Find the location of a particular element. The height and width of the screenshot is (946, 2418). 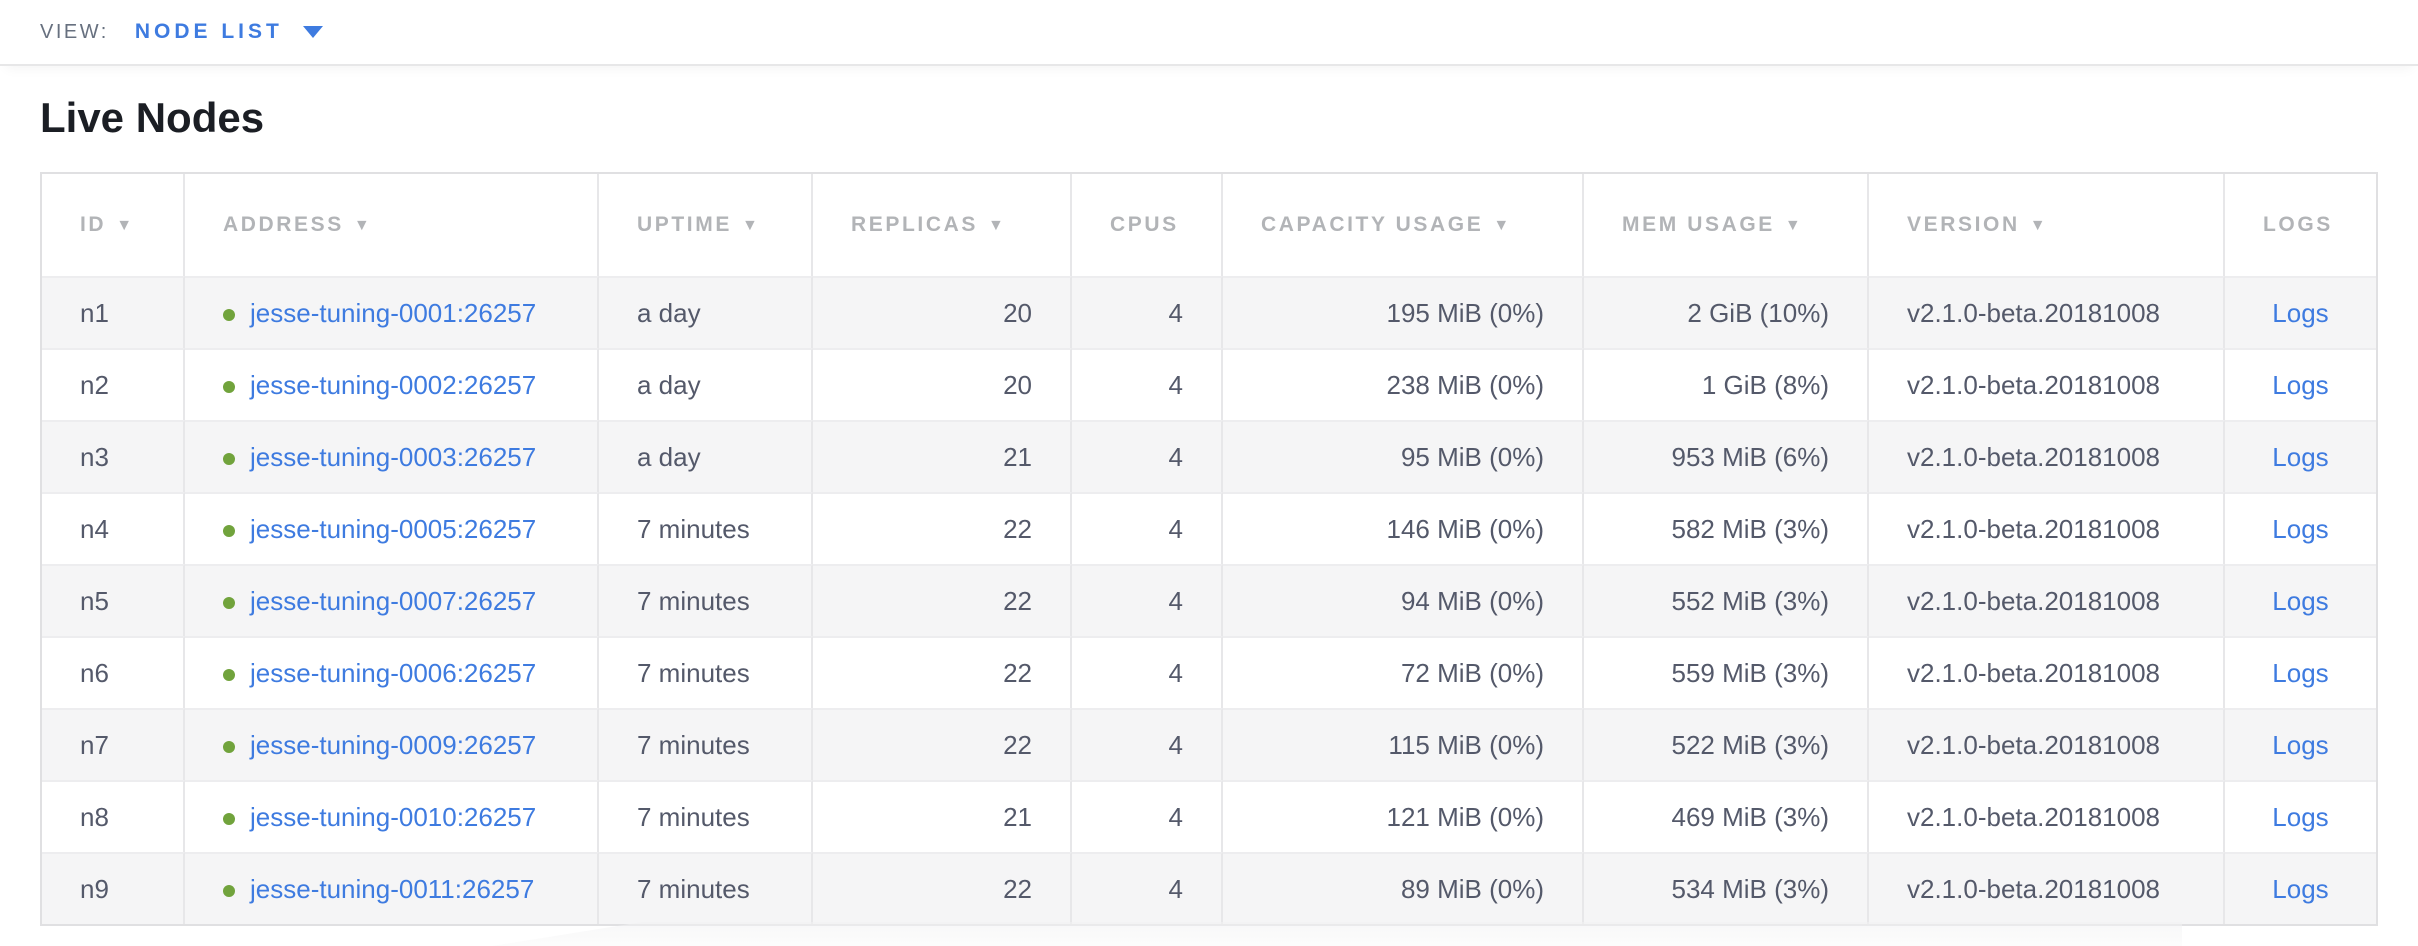

capacity-usage-cell: 238 MiB (0%) is located at coordinates (1403, 384).